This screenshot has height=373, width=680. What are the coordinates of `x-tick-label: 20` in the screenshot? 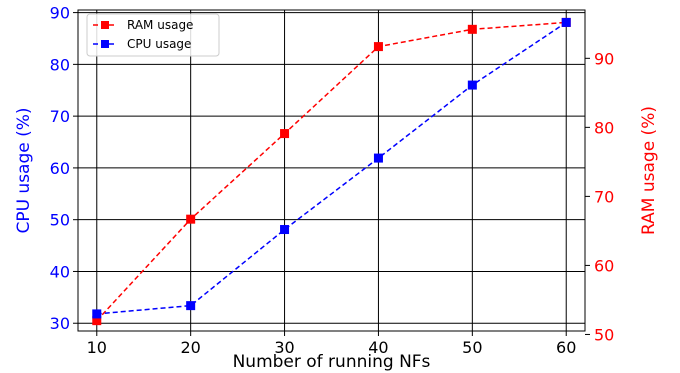 It's located at (190, 347).